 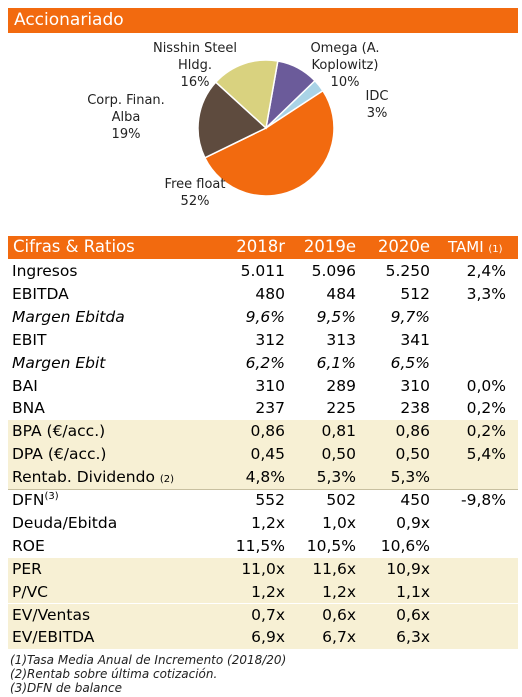 I want to click on table-cell: 0,86, so click(x=412, y=431).